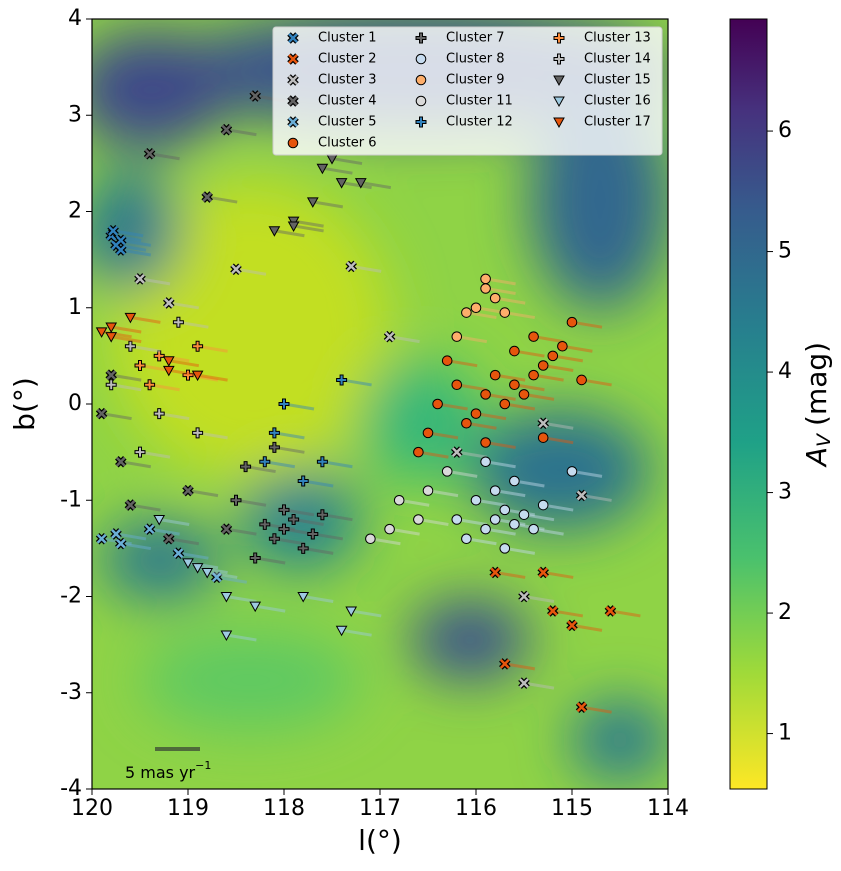 The width and height of the screenshot is (841, 871). I want to click on legend-label: Cluster 2, so click(347, 59).